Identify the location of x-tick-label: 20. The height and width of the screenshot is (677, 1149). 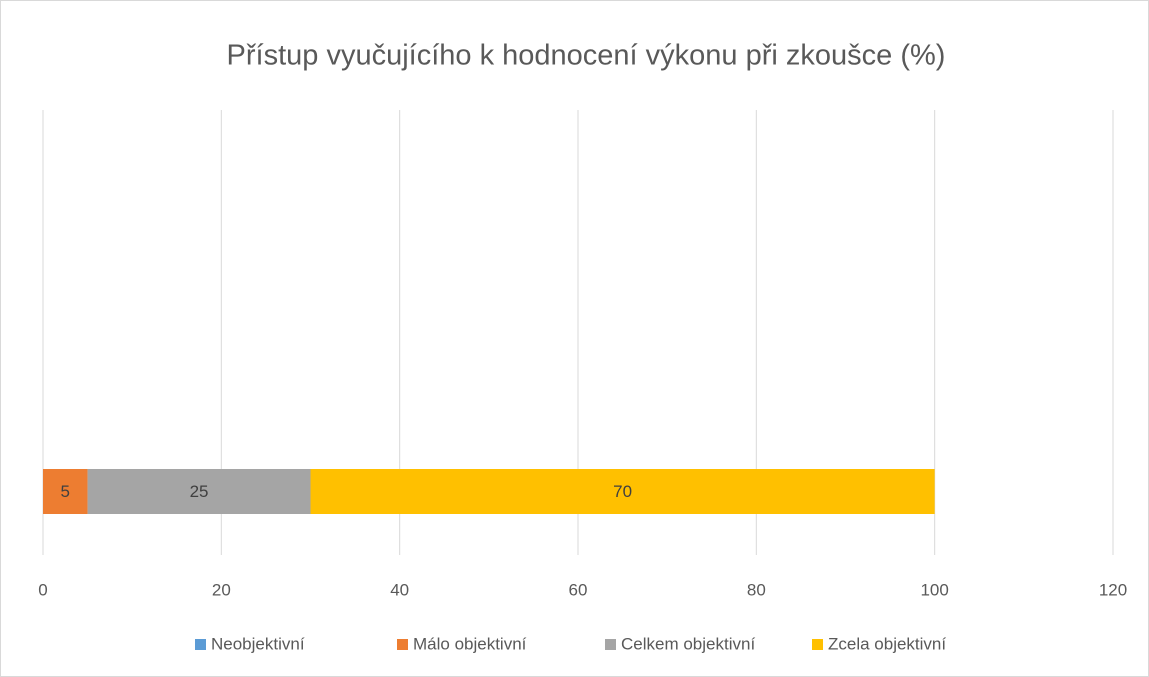
(221, 589).